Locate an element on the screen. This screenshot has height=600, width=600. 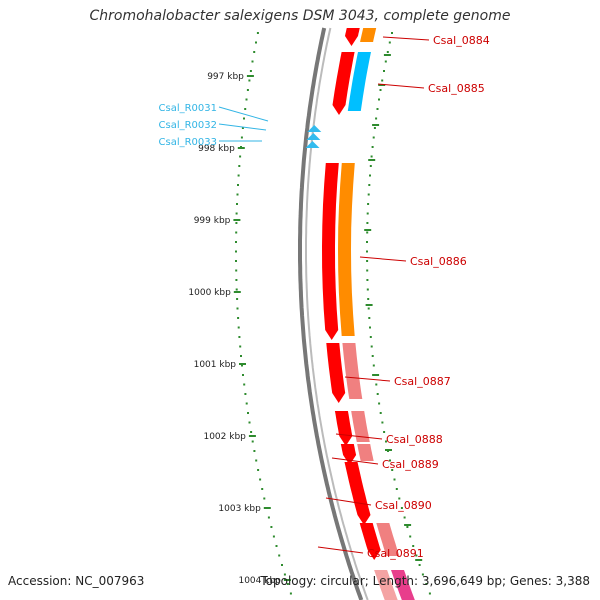
ruler-label: 1001 kbp is located at coordinates (215, 365).